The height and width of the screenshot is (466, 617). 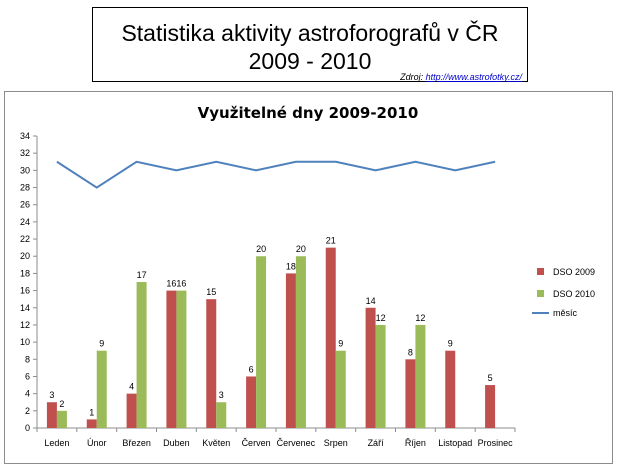 What do you see at coordinates (25, 342) in the screenshot?
I see `y-tick-label: 10` at bounding box center [25, 342].